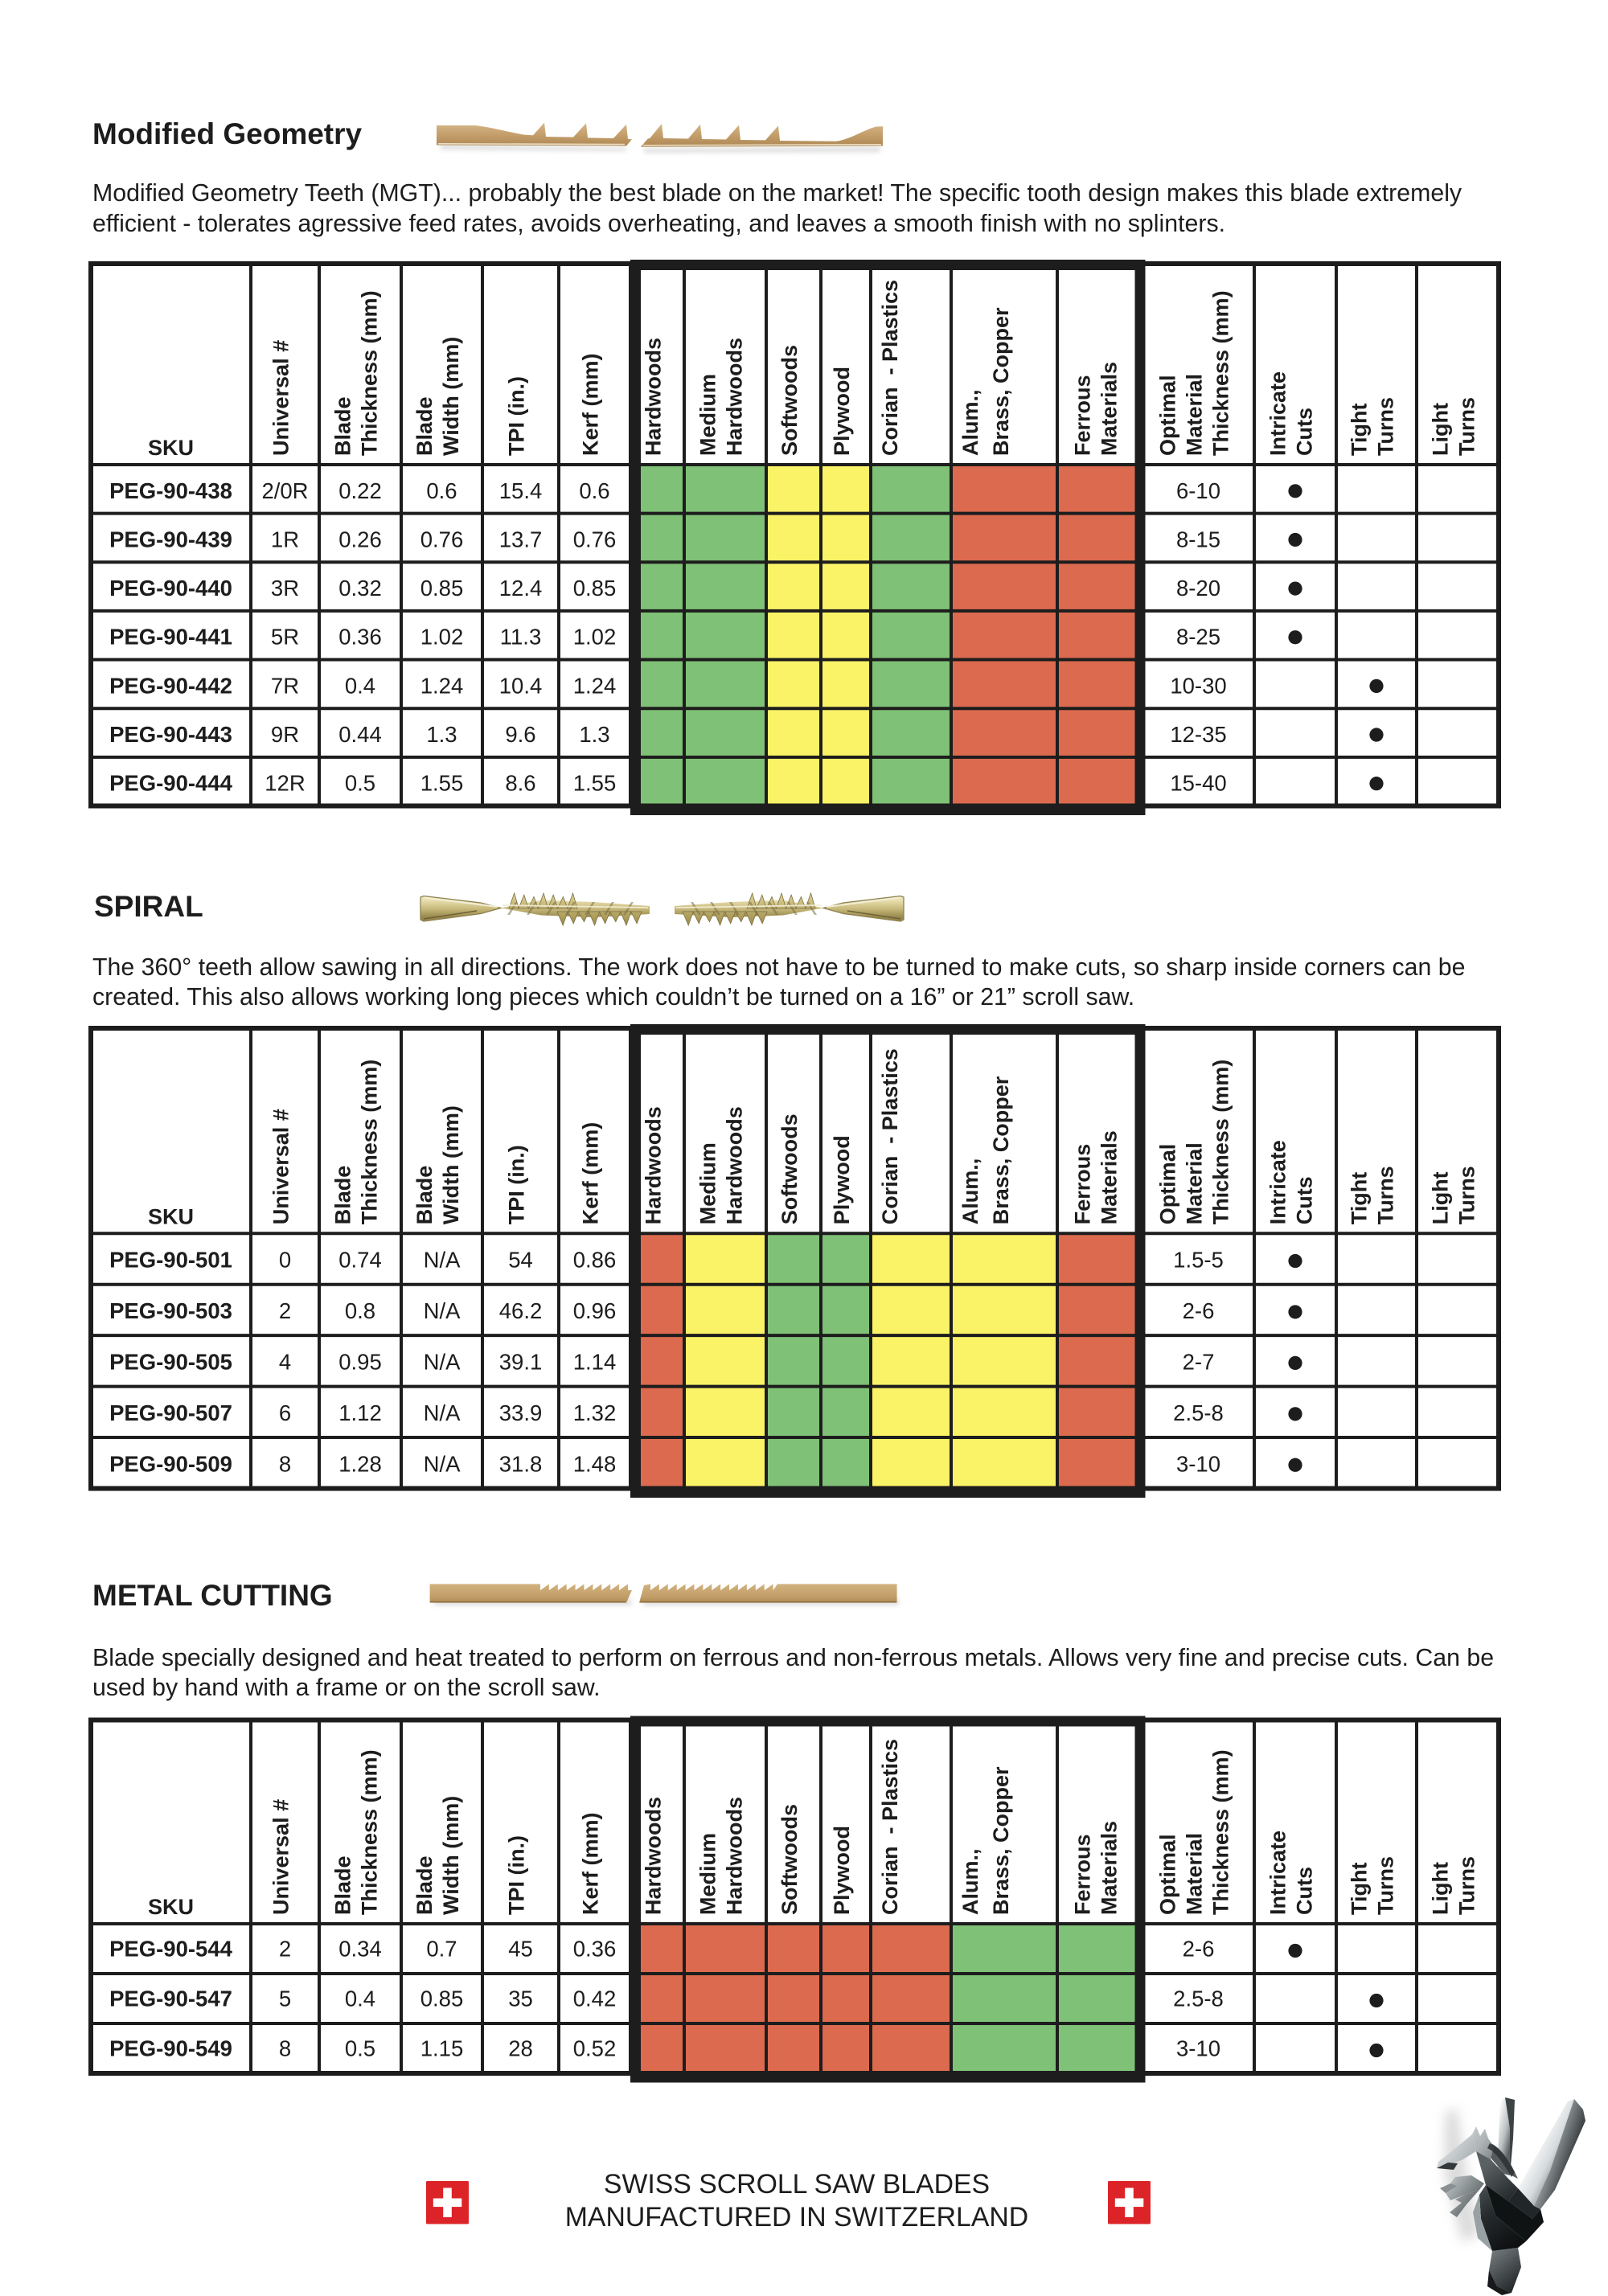  I want to click on svg-text: Cuts, so click(1305, 1891).